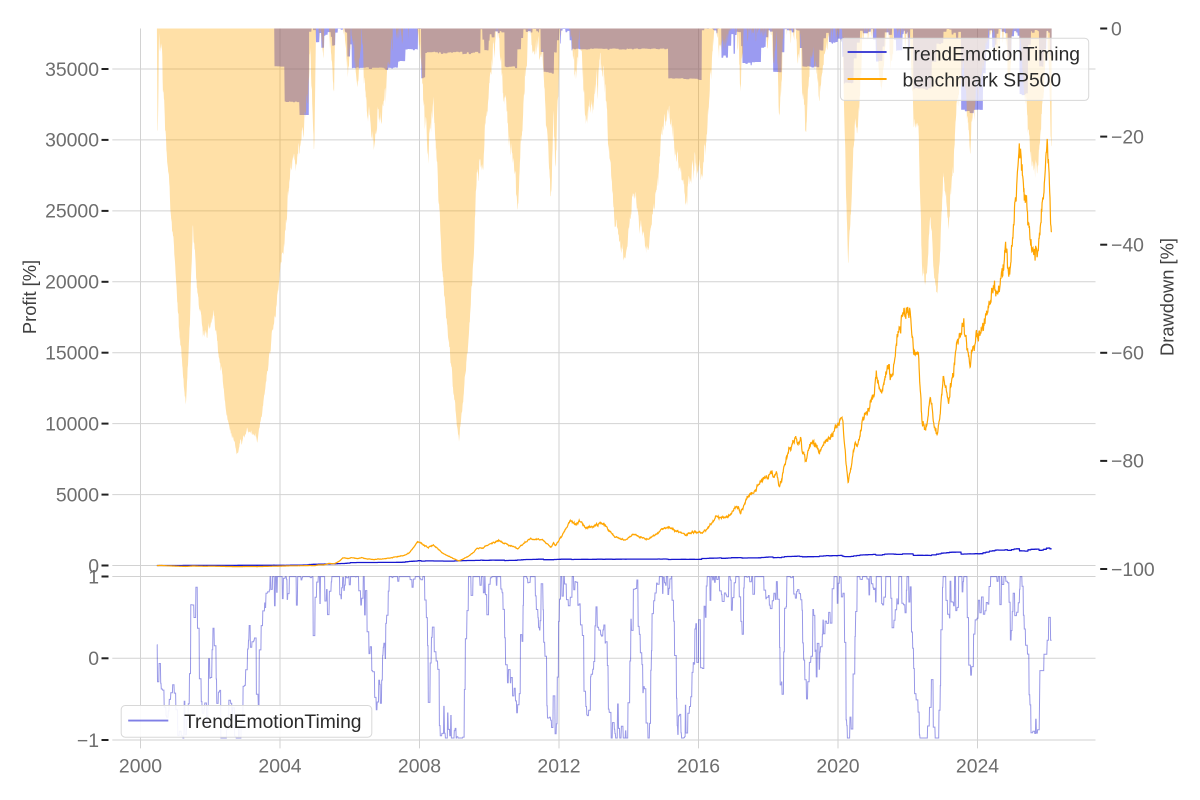 Image resolution: width=1200 pixels, height=800 pixels. I want to click on svg-text: 30000, so click(72, 141).